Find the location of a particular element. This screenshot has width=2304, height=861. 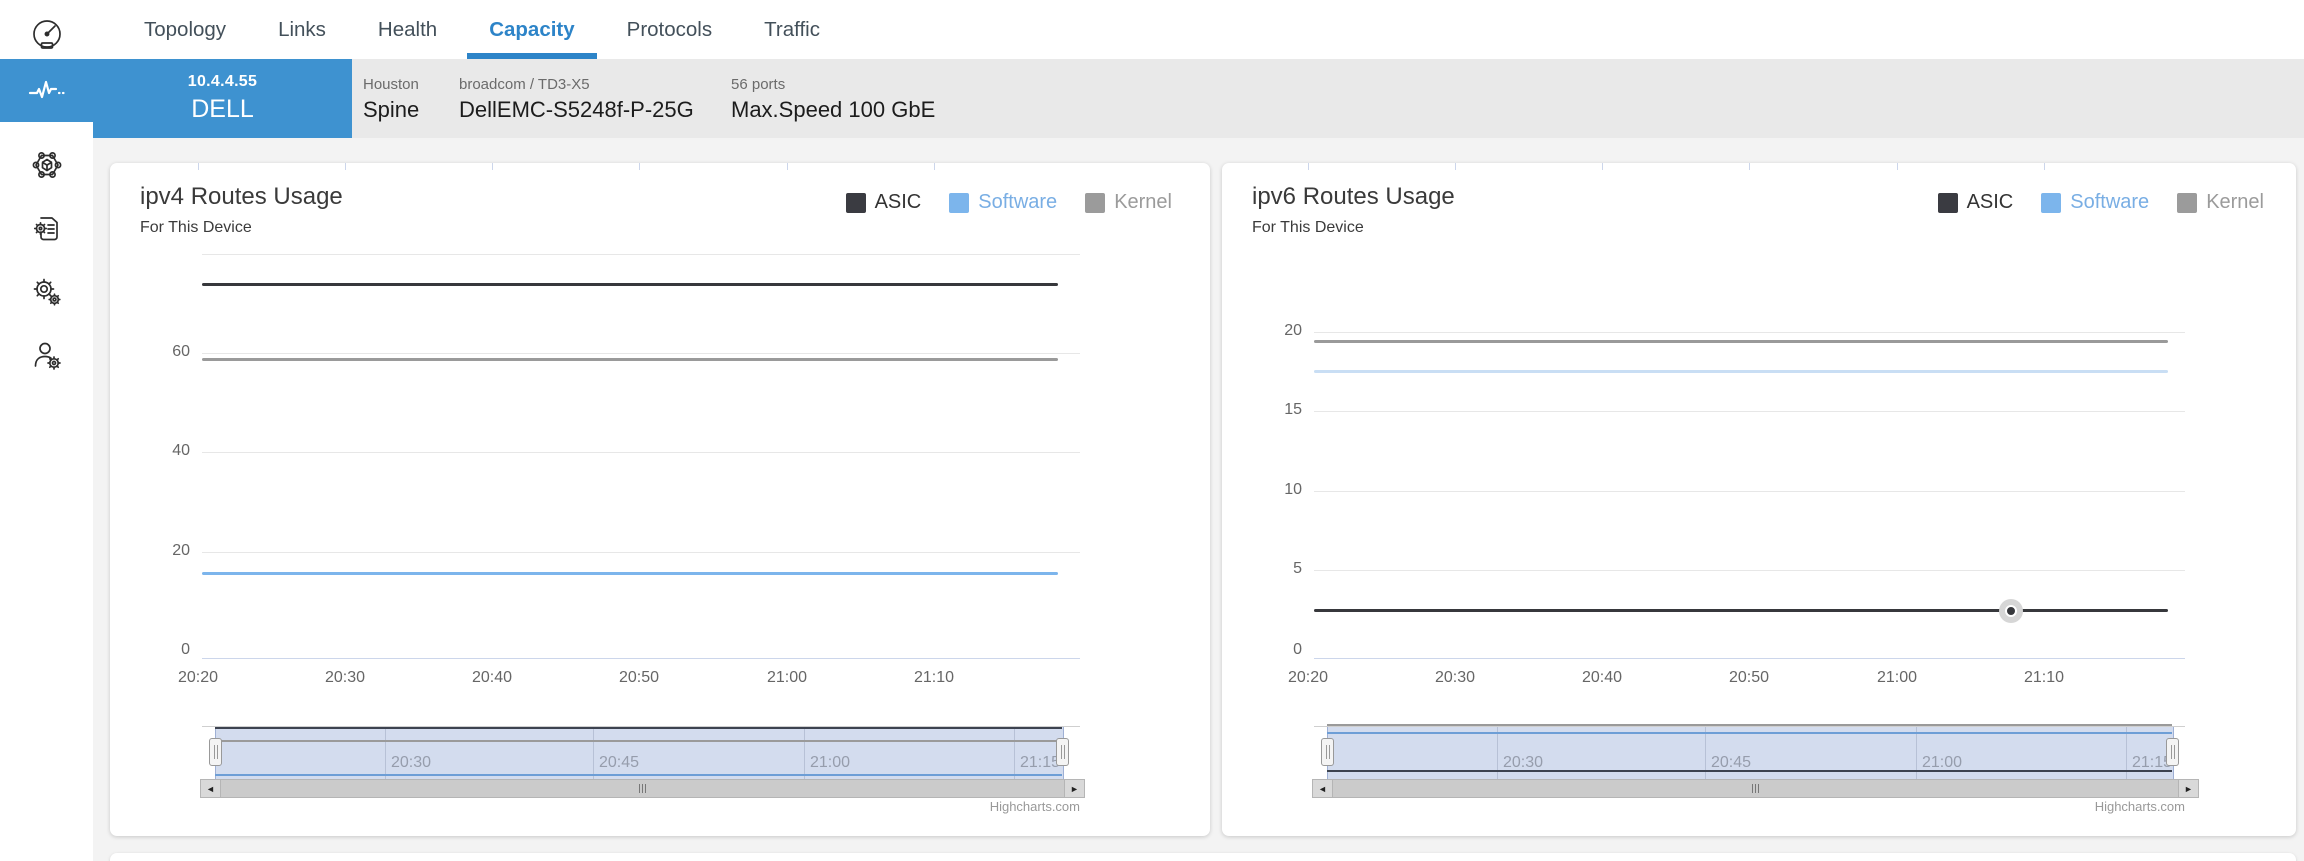

navigator-series-software is located at coordinates (638, 775).